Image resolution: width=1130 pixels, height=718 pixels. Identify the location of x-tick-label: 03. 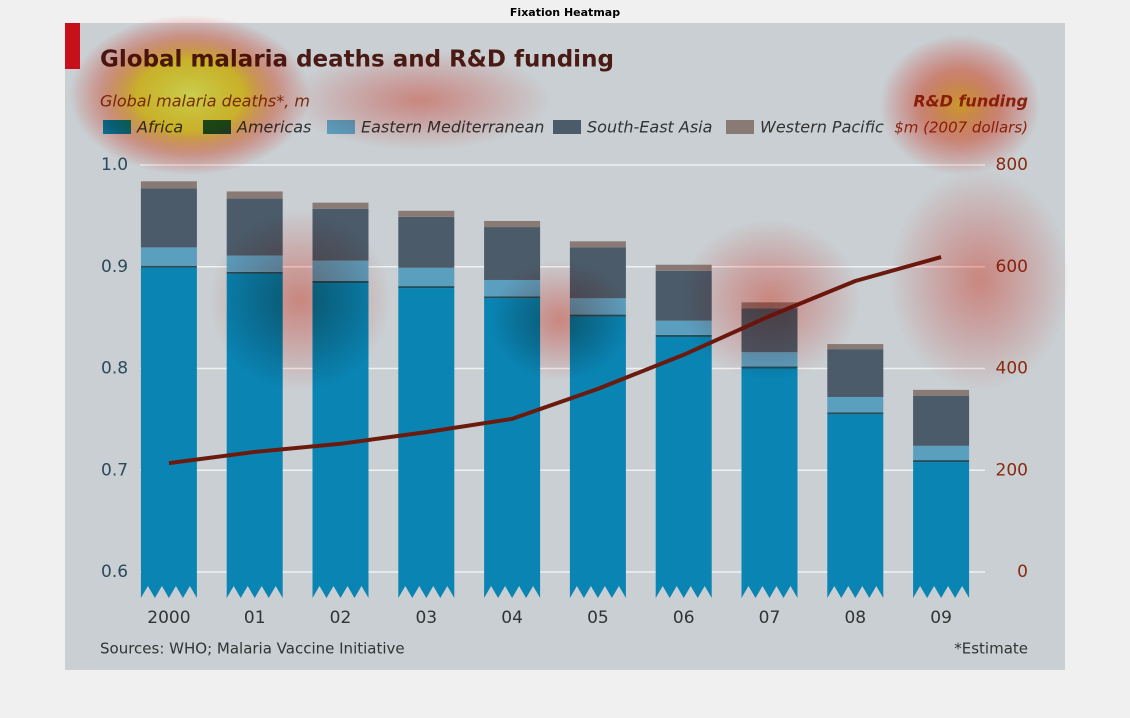
(426, 618).